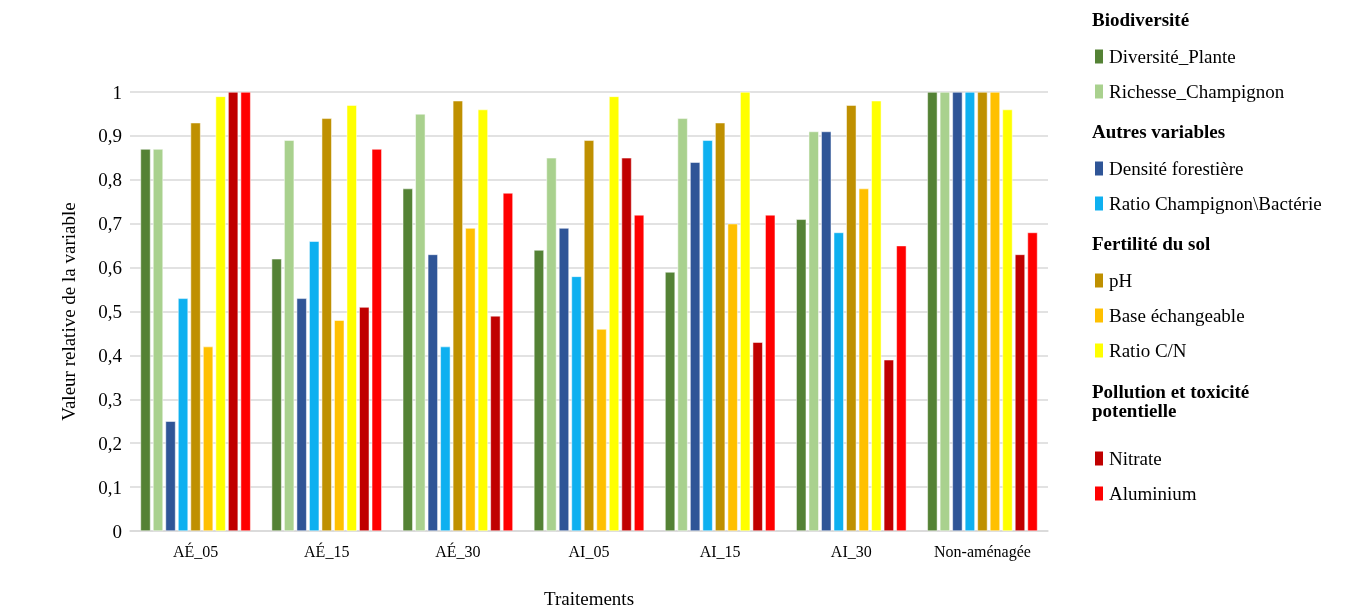 Image resolution: width=1368 pixels, height=613 pixels. I want to click on legend-label: Diversité_Plante, so click(1172, 56).